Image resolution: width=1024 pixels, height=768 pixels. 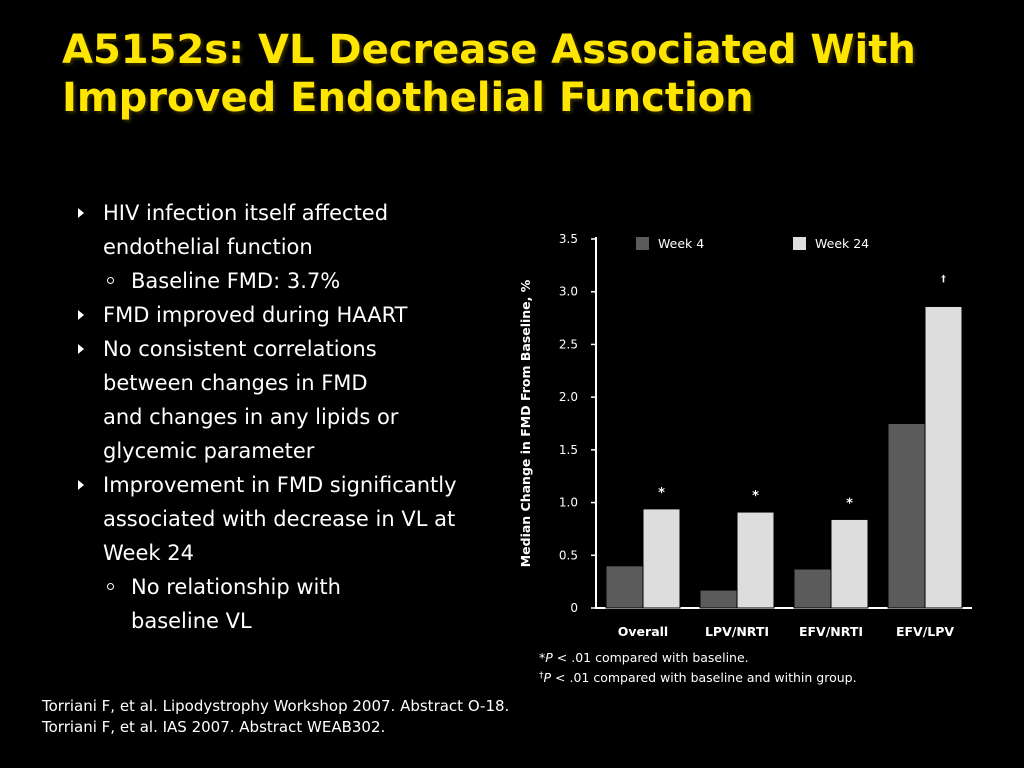 What do you see at coordinates (681, 243) in the screenshot?
I see `legend-label: Week 4` at bounding box center [681, 243].